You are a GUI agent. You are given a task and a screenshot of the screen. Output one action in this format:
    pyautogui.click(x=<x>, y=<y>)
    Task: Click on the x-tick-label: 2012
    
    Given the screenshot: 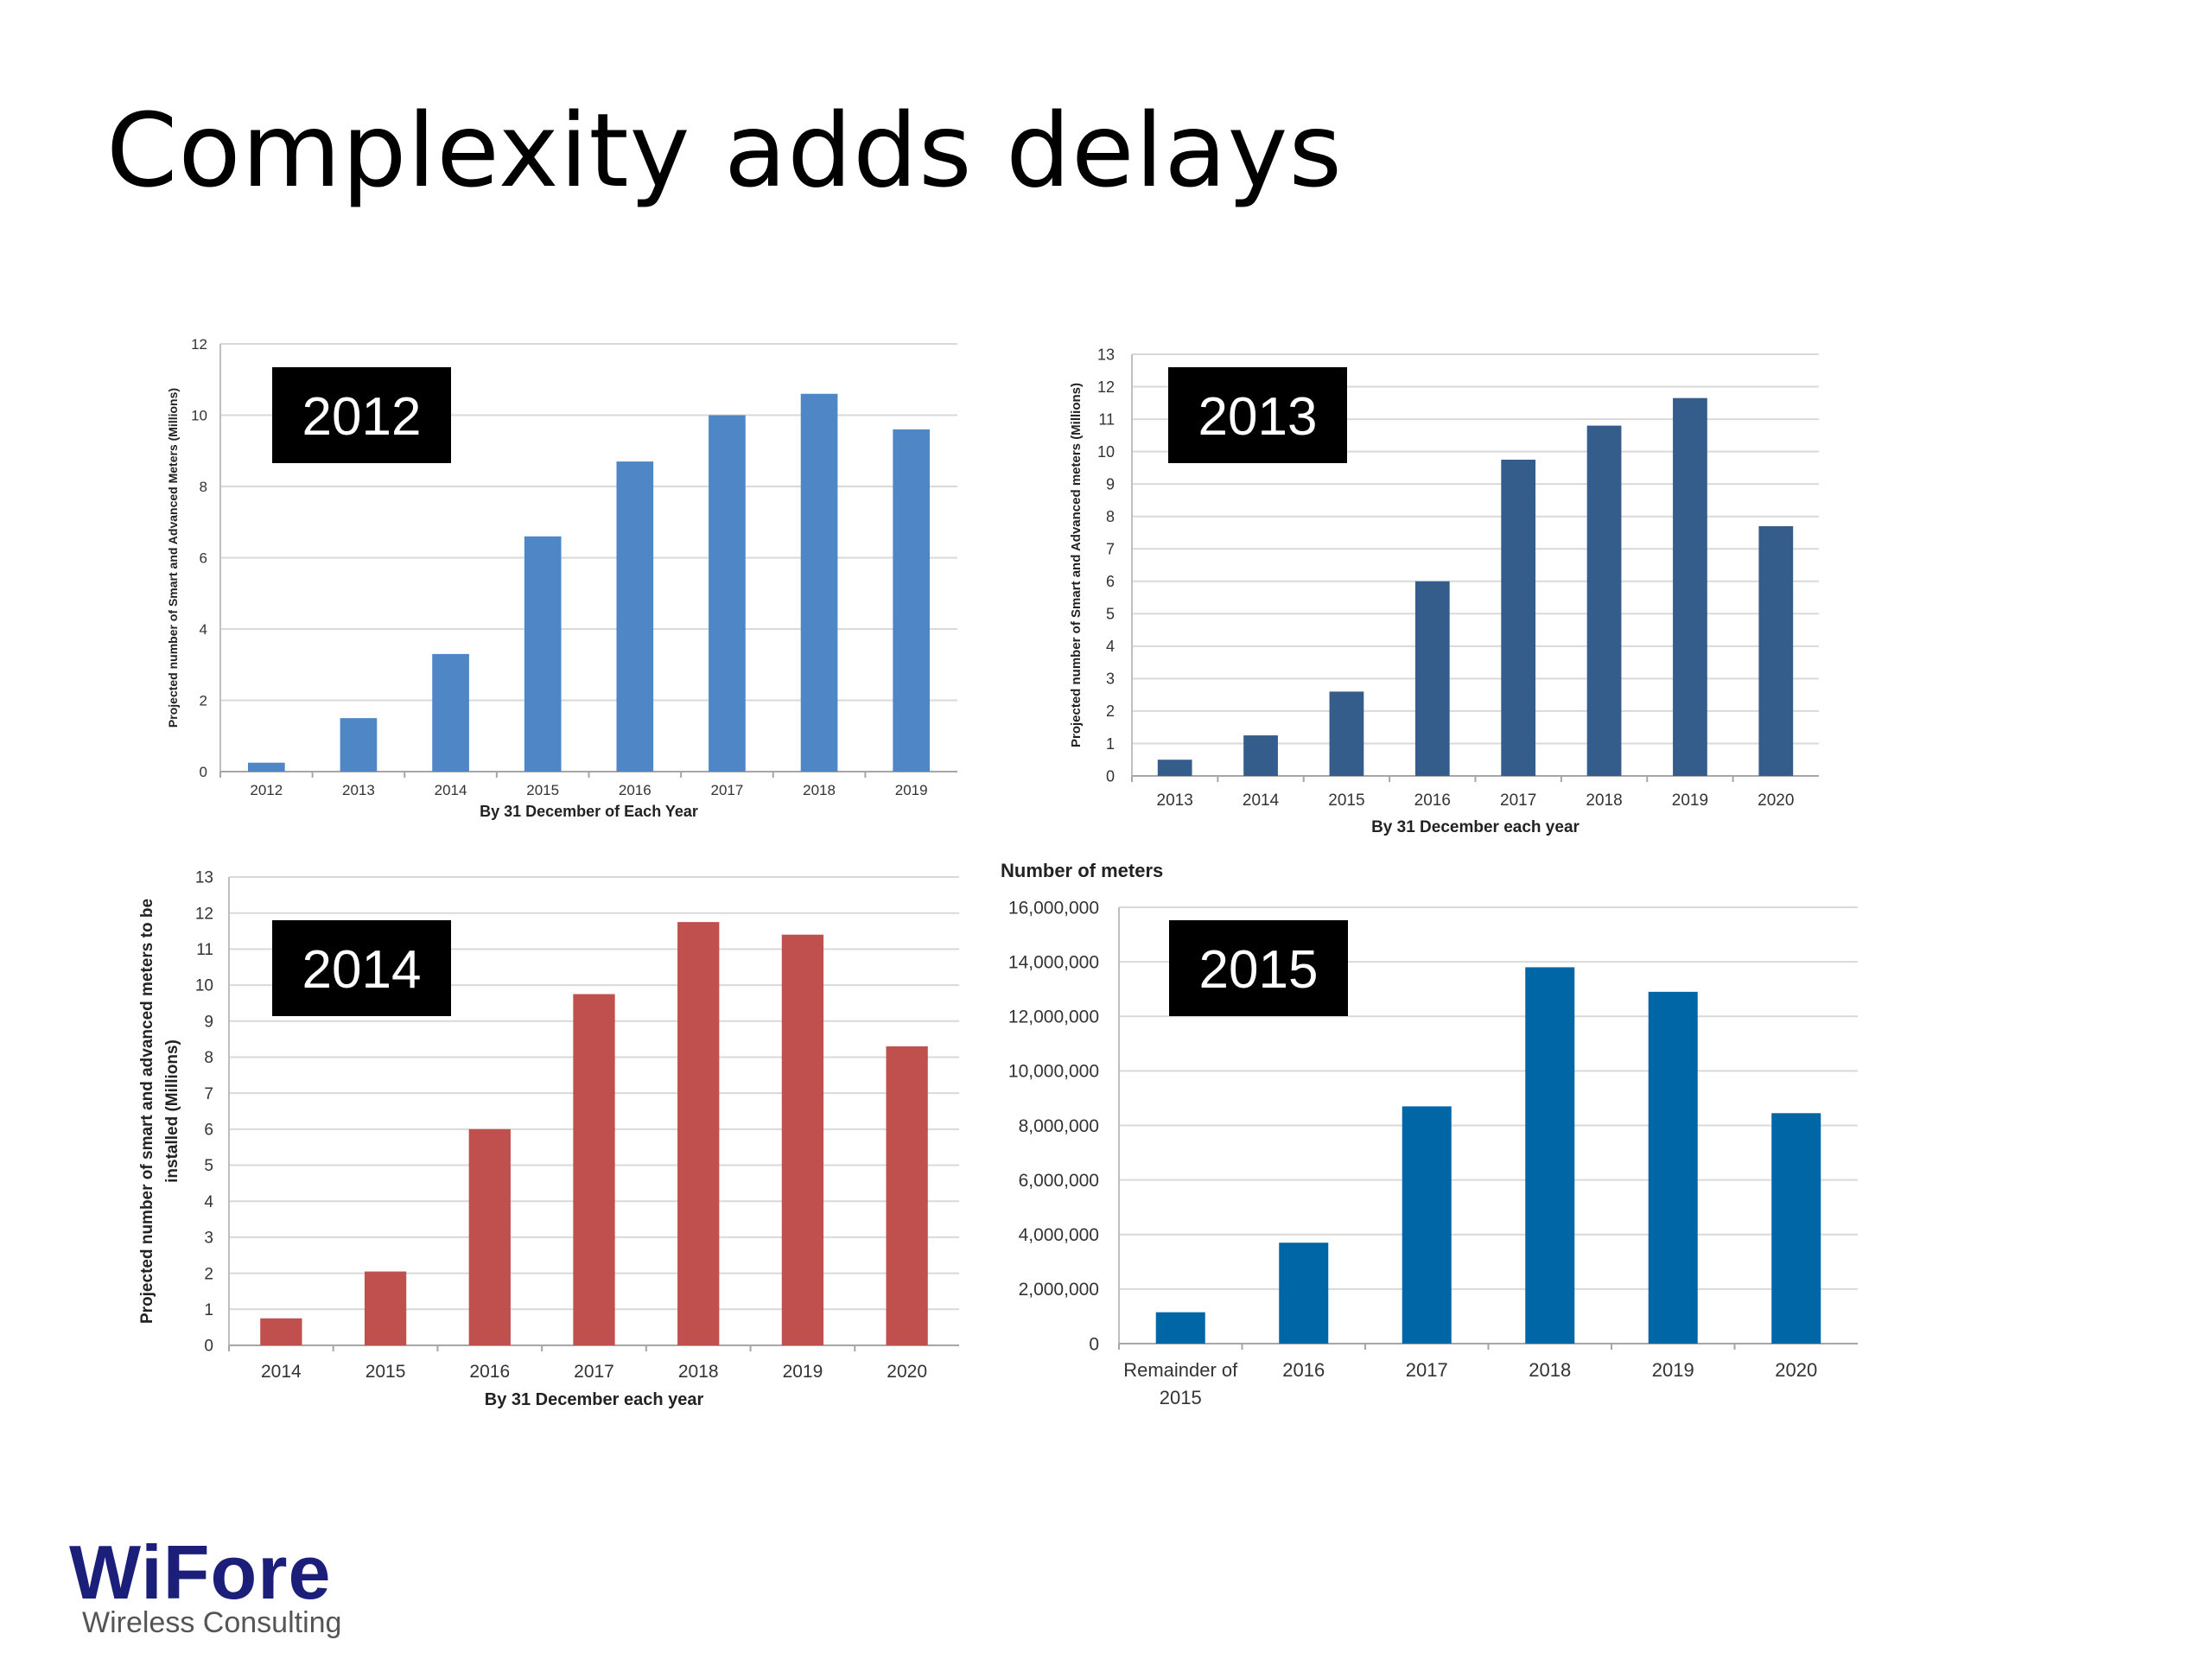 What is the action you would take?
    pyautogui.click(x=266, y=790)
    